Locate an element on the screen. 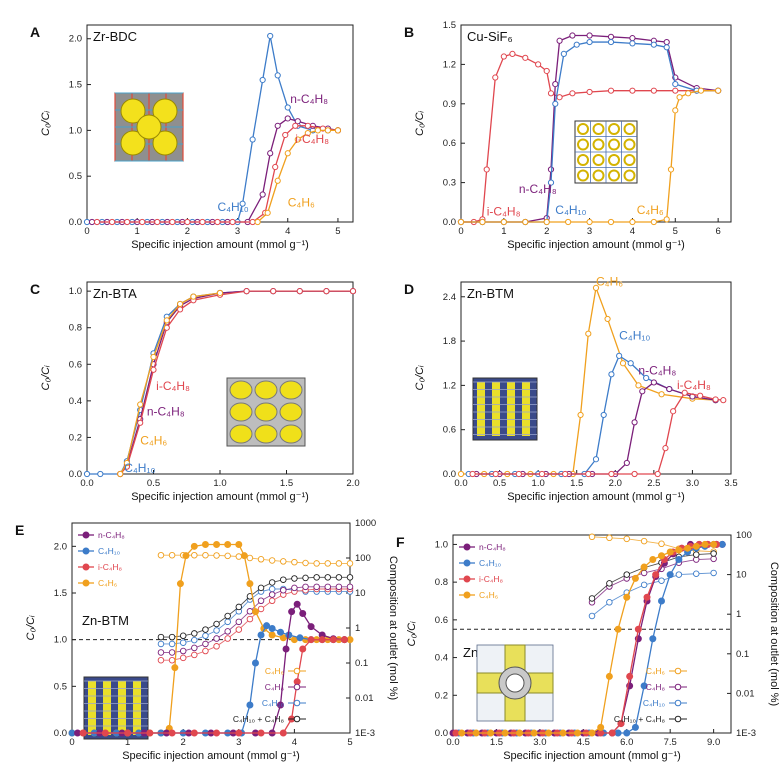  x-tick-label: 0.0 is located at coordinates (86, 483).